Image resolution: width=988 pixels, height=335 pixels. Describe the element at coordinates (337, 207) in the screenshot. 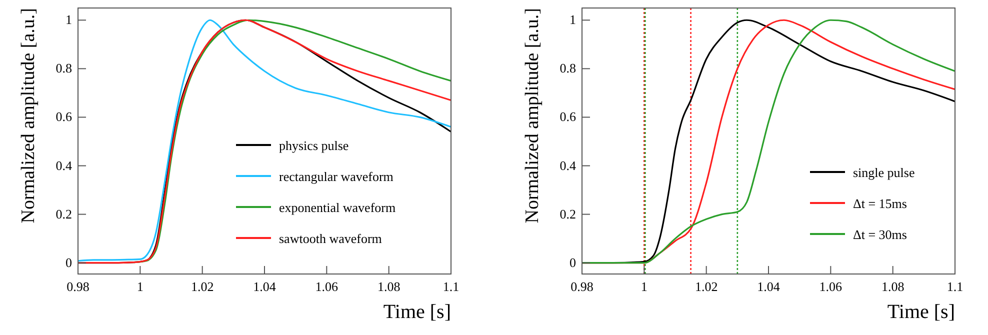

I see `legend-label: exponential waveform` at that location.